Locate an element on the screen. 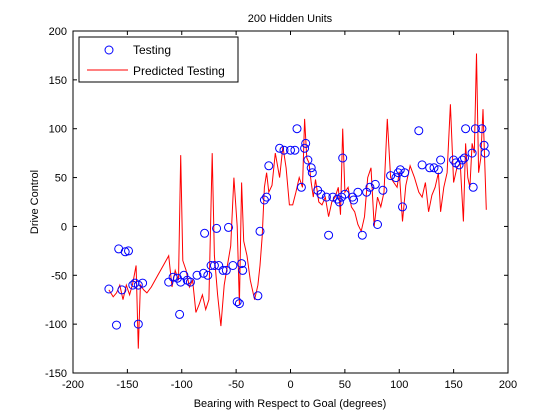  x-tick-label: -100 is located at coordinates (182, 385).